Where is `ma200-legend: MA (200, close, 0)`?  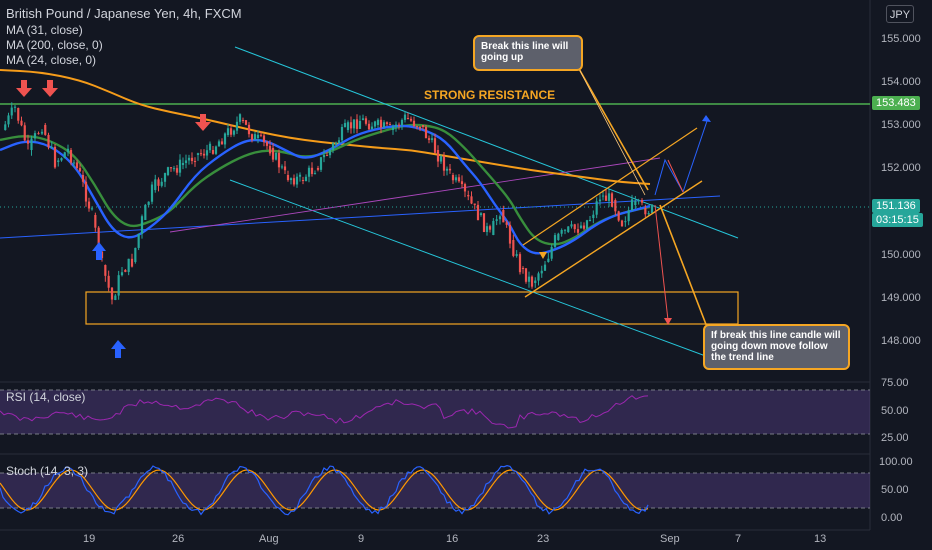 ma200-legend: MA (200, close, 0) is located at coordinates (54, 45).